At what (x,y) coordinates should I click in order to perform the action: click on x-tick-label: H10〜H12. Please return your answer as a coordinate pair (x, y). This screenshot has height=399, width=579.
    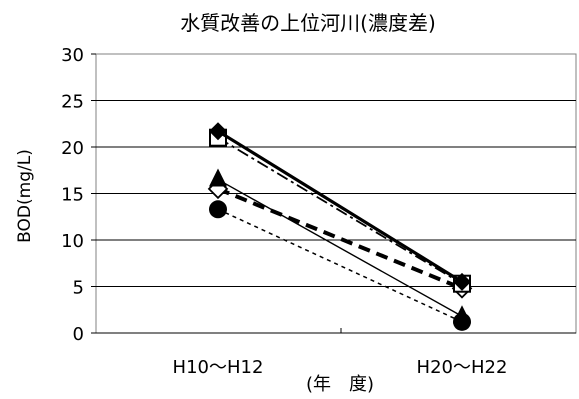
    Looking at the image, I should click on (218, 367).